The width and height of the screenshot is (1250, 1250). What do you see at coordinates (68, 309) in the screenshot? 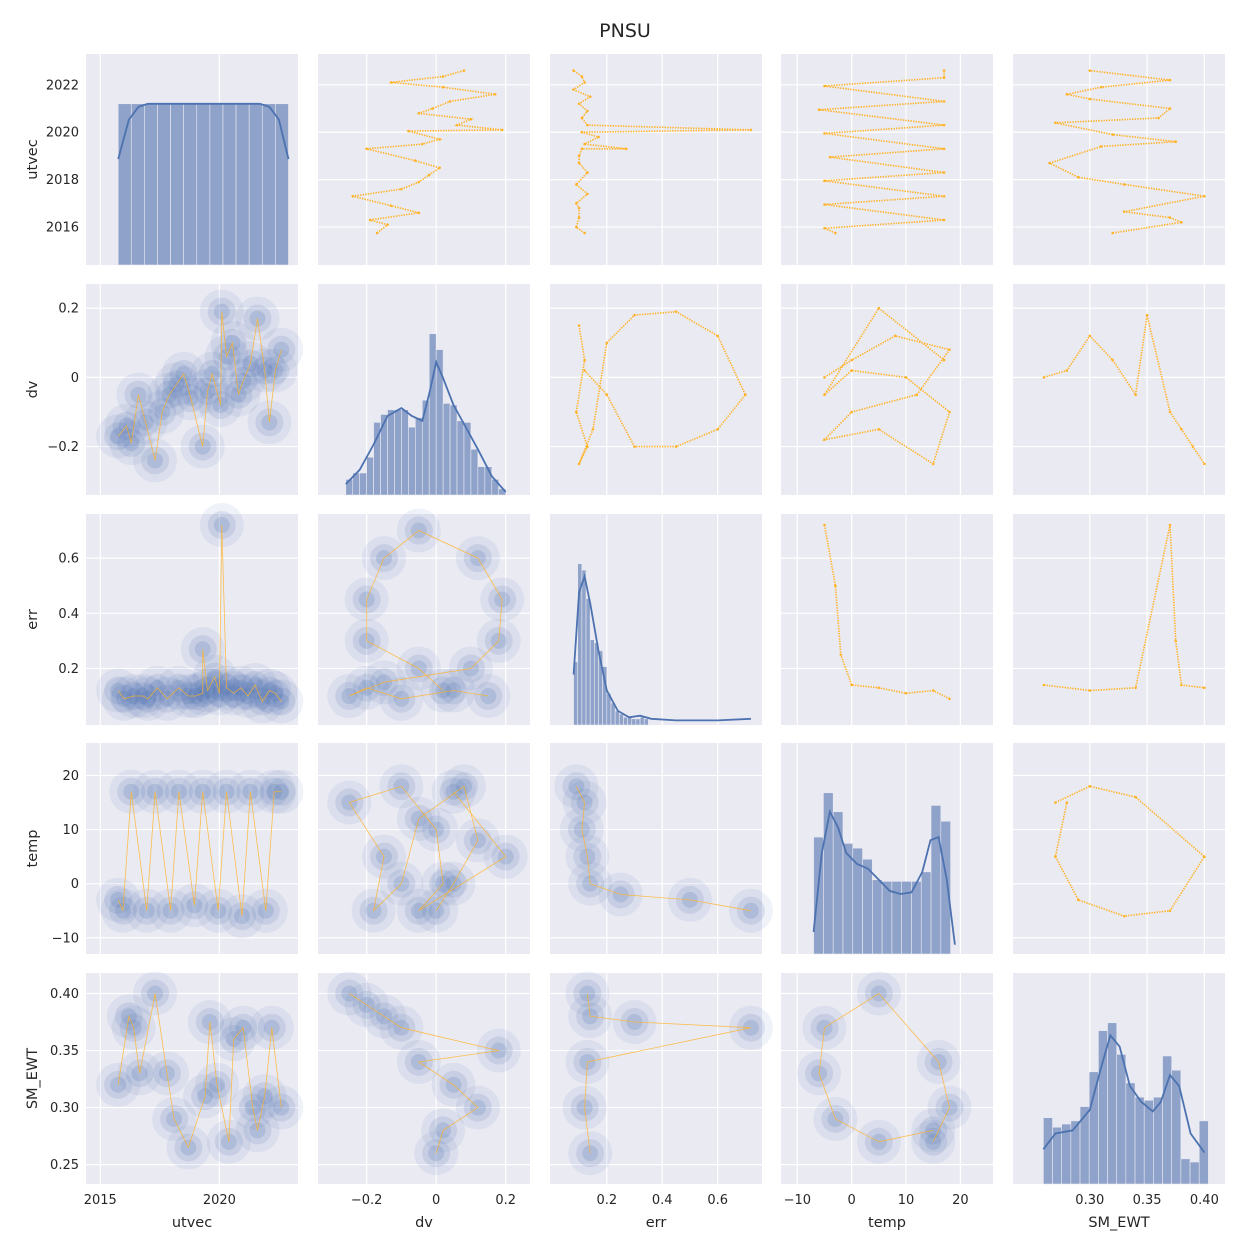
I see `y-tick-label: 0.2` at bounding box center [68, 309].